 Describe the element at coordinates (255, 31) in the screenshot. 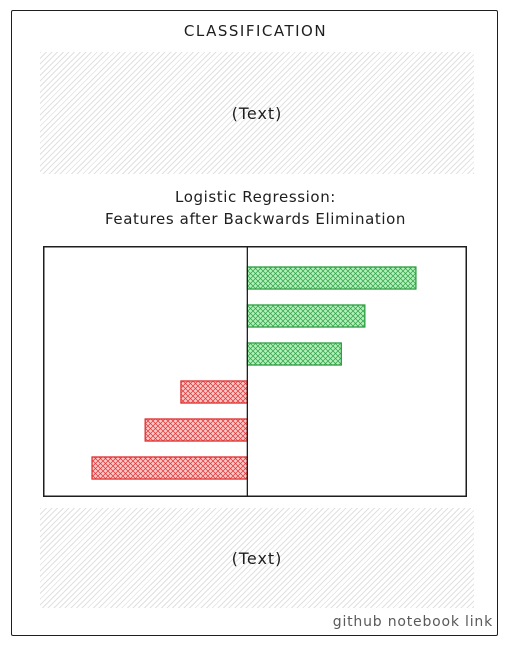

I see `page-title: CLASSIFICATION` at that location.